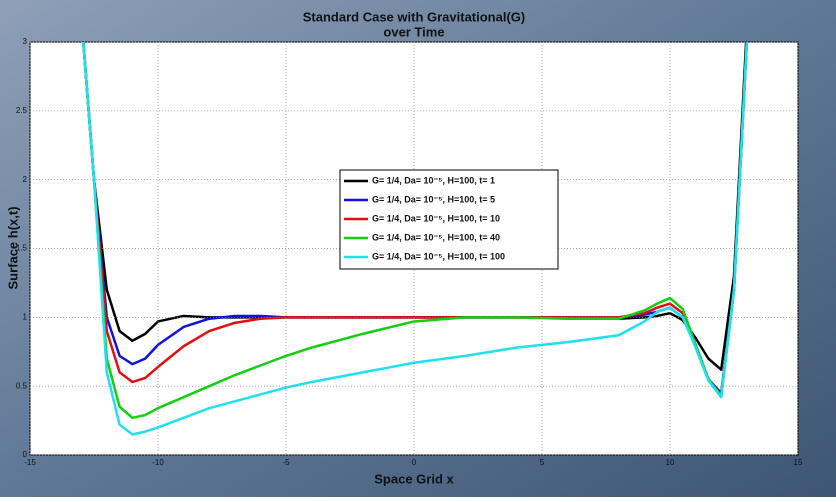  Describe the element at coordinates (158, 462) in the screenshot. I see `x-tick-label: -10` at that location.